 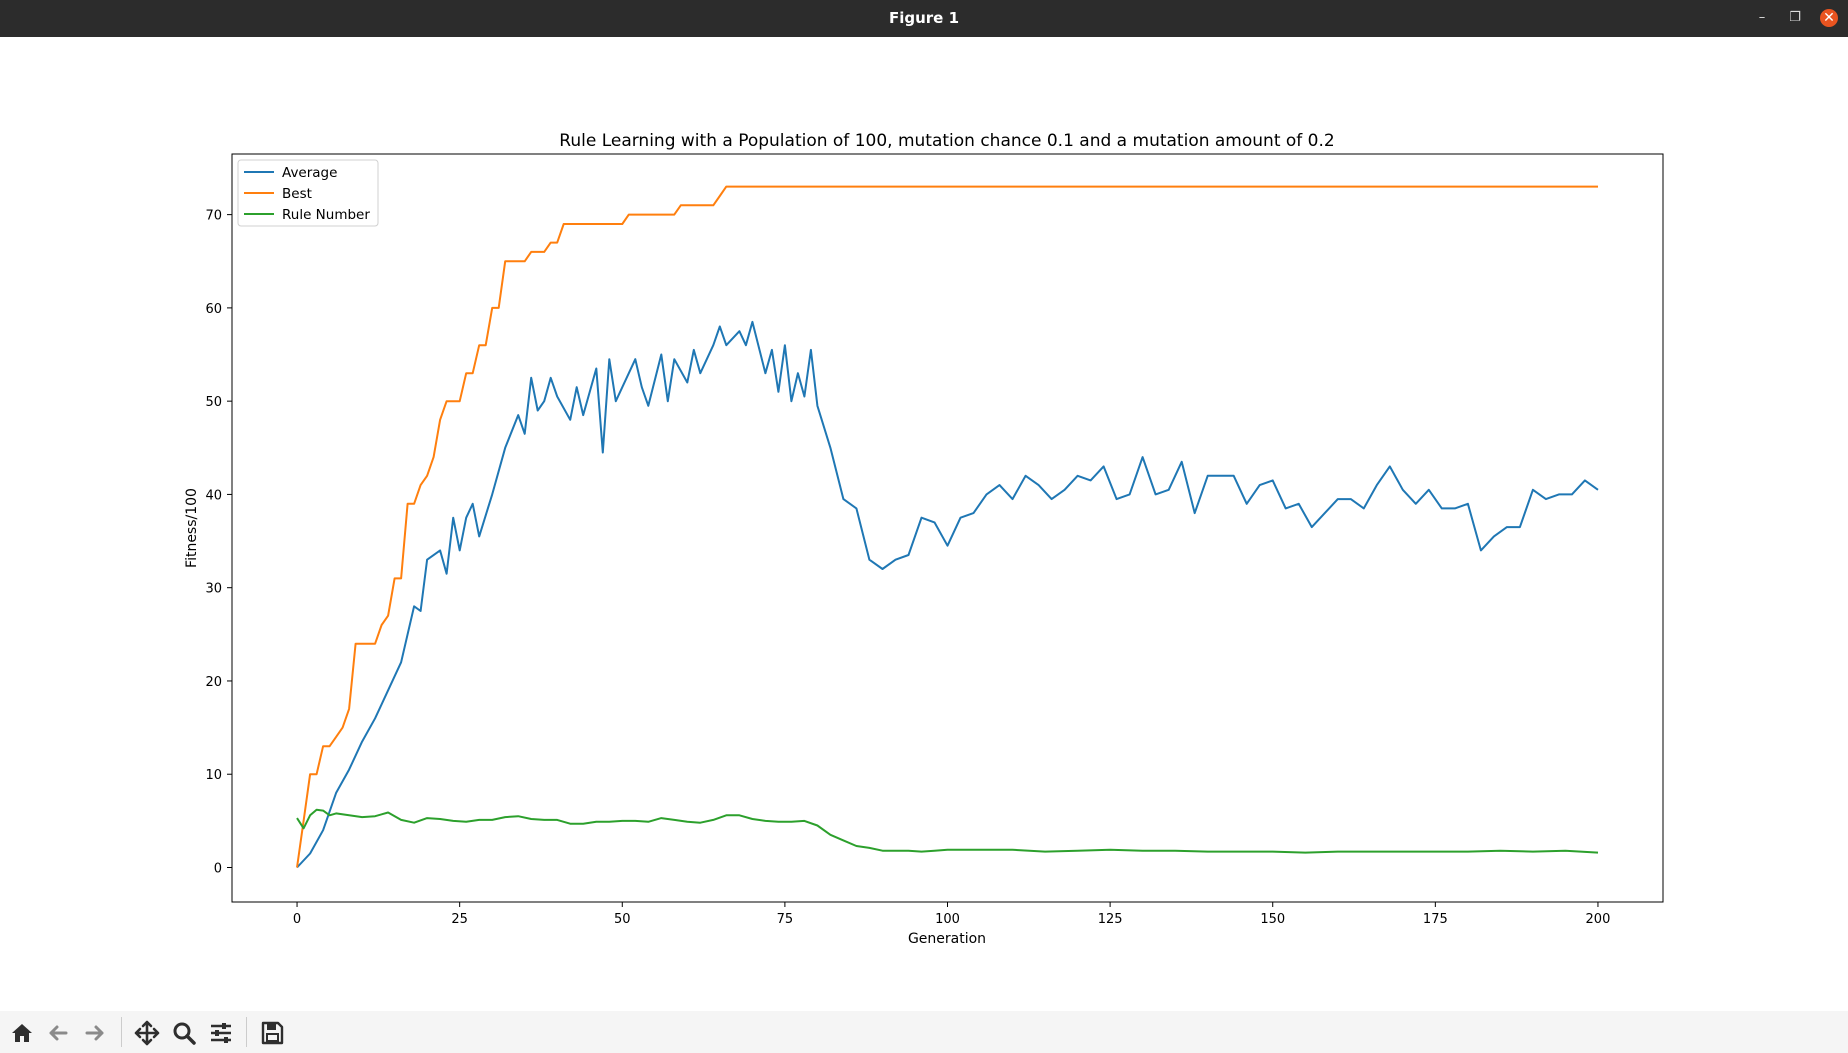 What do you see at coordinates (1762, 17) in the screenshot?
I see `minimize-icon: –` at bounding box center [1762, 17].